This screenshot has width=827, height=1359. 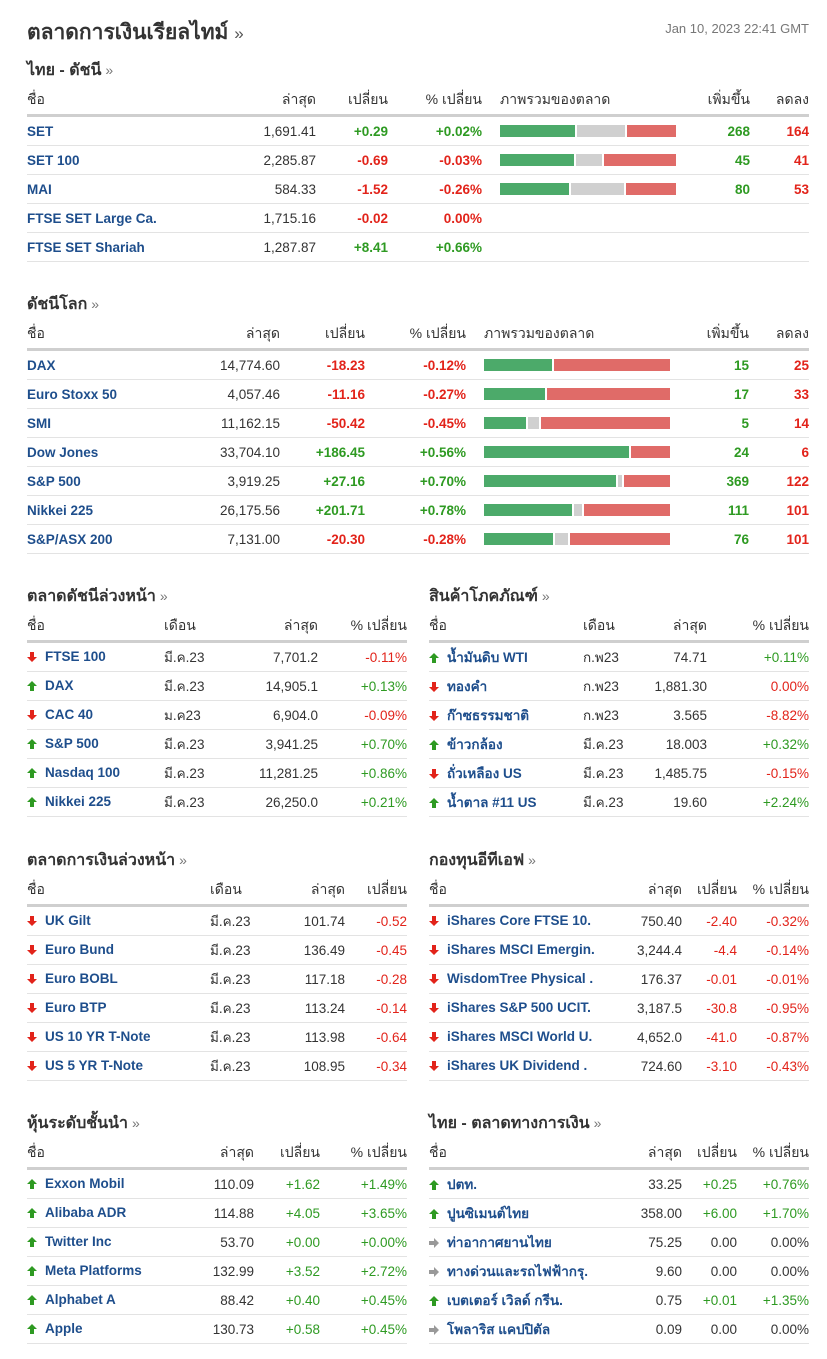 I want to click on section-title-text: ไทย - ตลาดทางการเงิน, so click(x=509, y=1123).